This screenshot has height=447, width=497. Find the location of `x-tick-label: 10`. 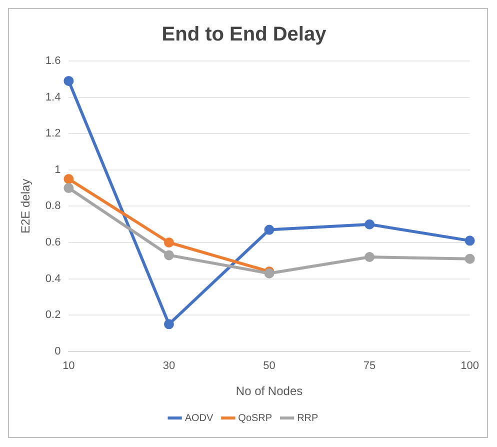

x-tick-label: 10 is located at coordinates (68, 366).